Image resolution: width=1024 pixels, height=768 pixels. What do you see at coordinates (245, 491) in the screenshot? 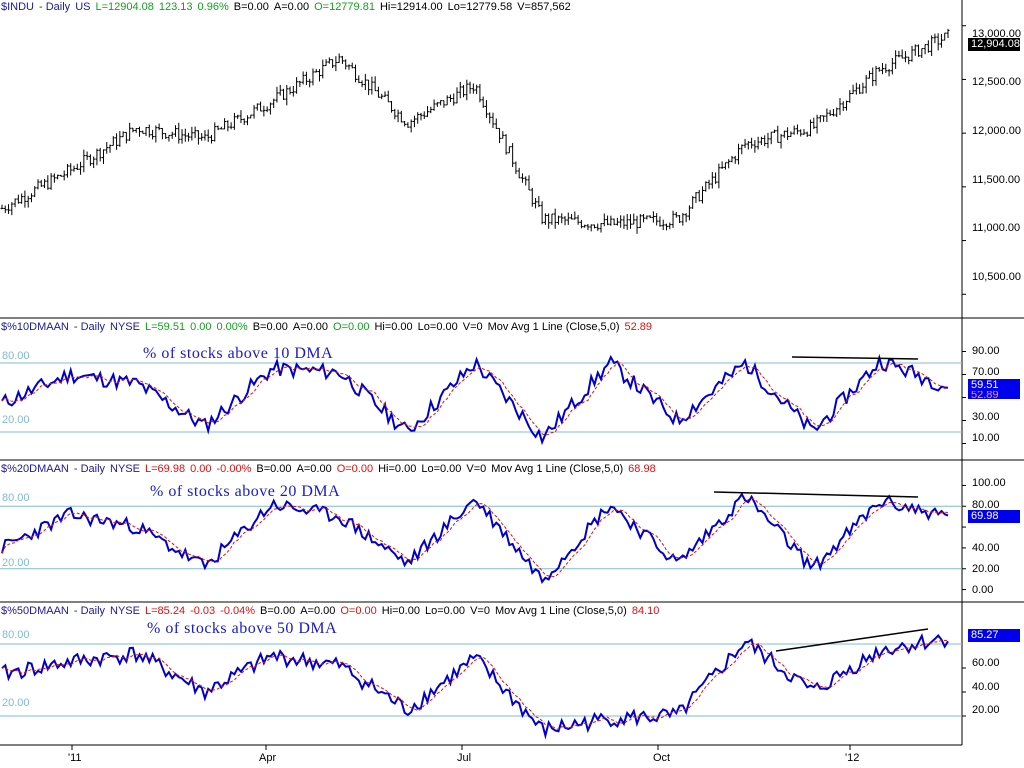
I see `p20-title: % of stocks above 20 DMA` at bounding box center [245, 491].